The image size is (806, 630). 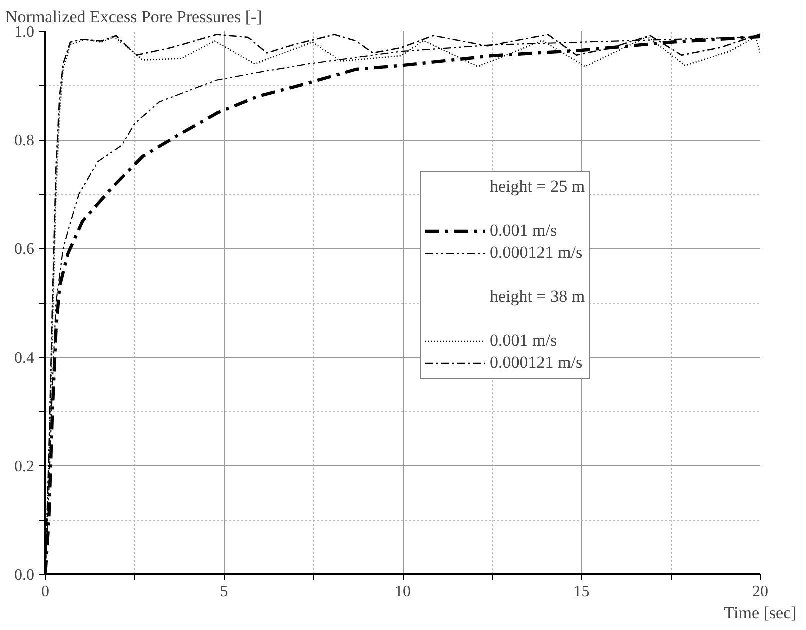 What do you see at coordinates (24, 141) in the screenshot?
I see `y-tick-label: 0.8` at bounding box center [24, 141].